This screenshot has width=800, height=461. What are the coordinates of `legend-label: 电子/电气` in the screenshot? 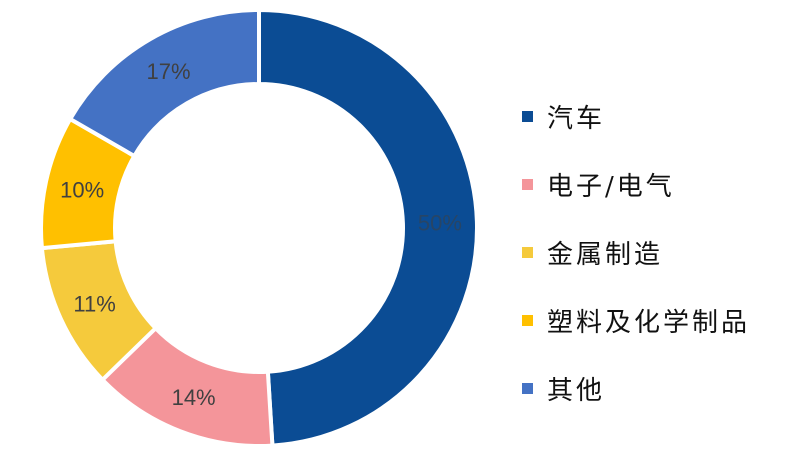 It's located at (611, 186).